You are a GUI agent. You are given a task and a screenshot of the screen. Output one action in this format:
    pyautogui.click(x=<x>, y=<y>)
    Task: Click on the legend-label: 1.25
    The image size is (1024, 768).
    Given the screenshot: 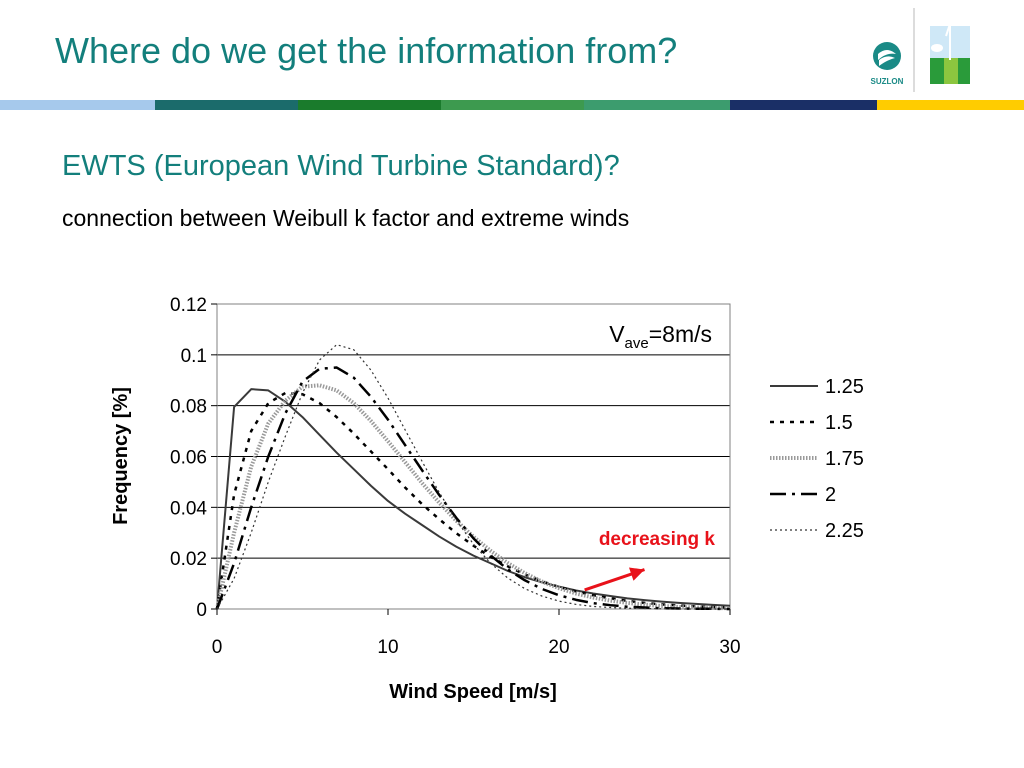 What is the action you would take?
    pyautogui.click(x=844, y=387)
    